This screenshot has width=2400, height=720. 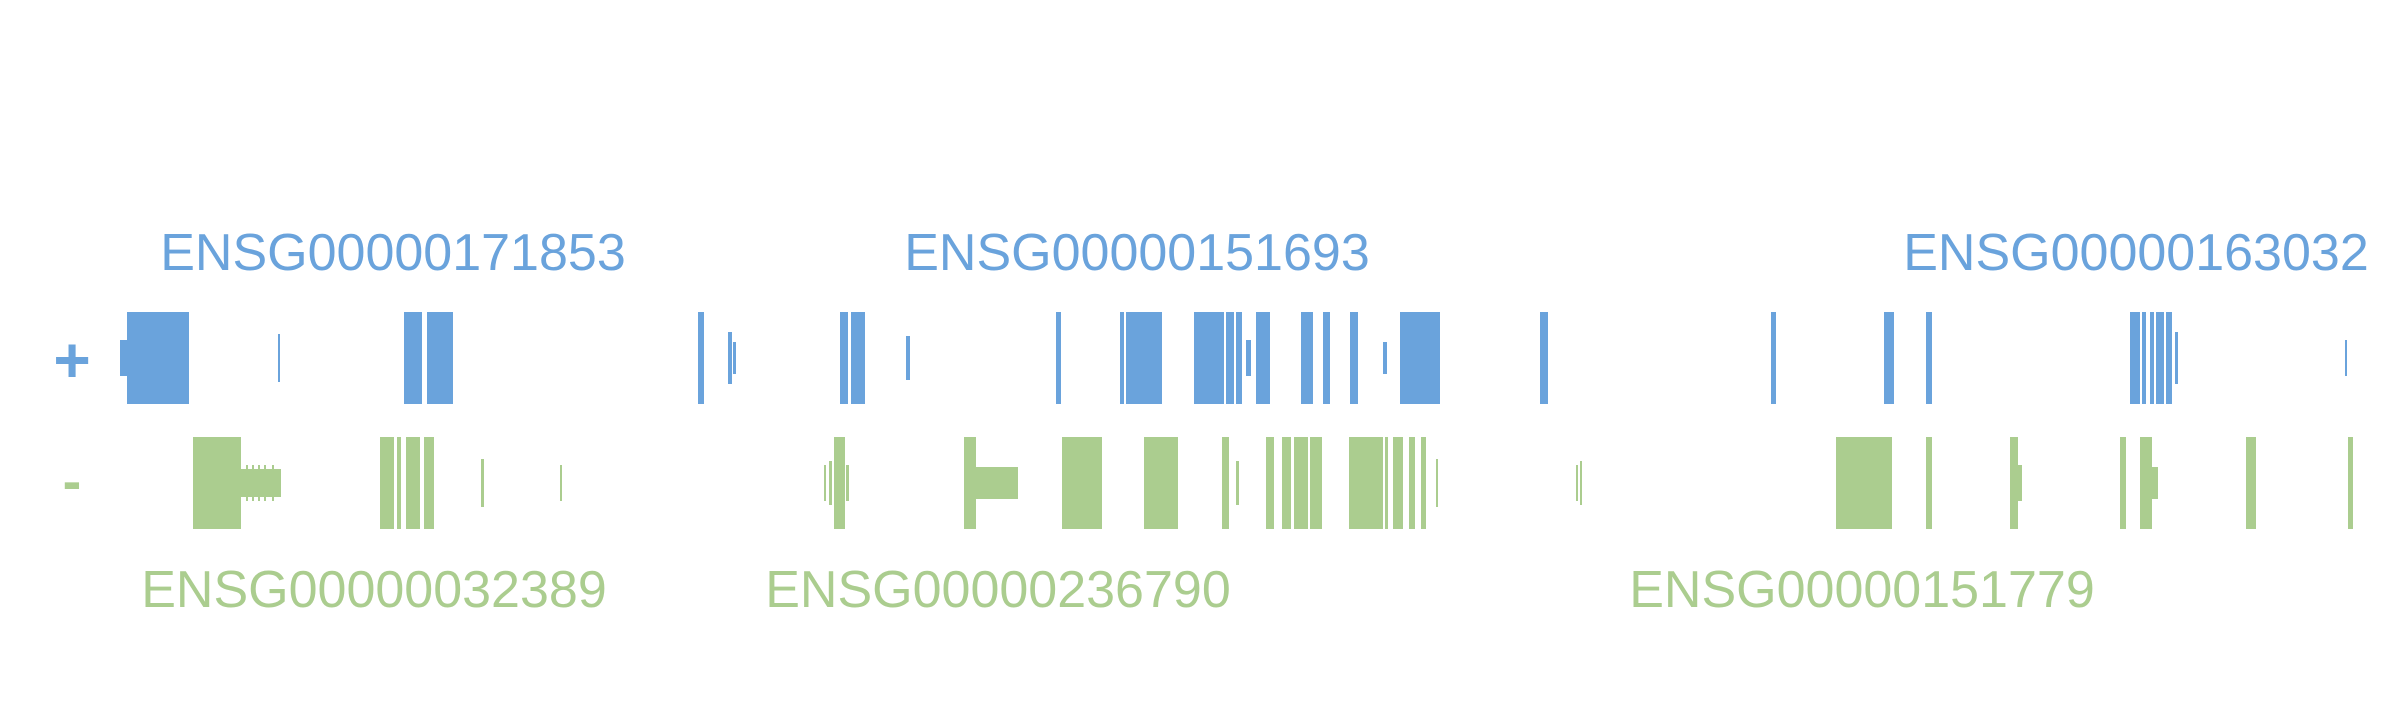 What do you see at coordinates (72, 480) in the screenshot?
I see `minus-strand-label: -` at bounding box center [72, 480].